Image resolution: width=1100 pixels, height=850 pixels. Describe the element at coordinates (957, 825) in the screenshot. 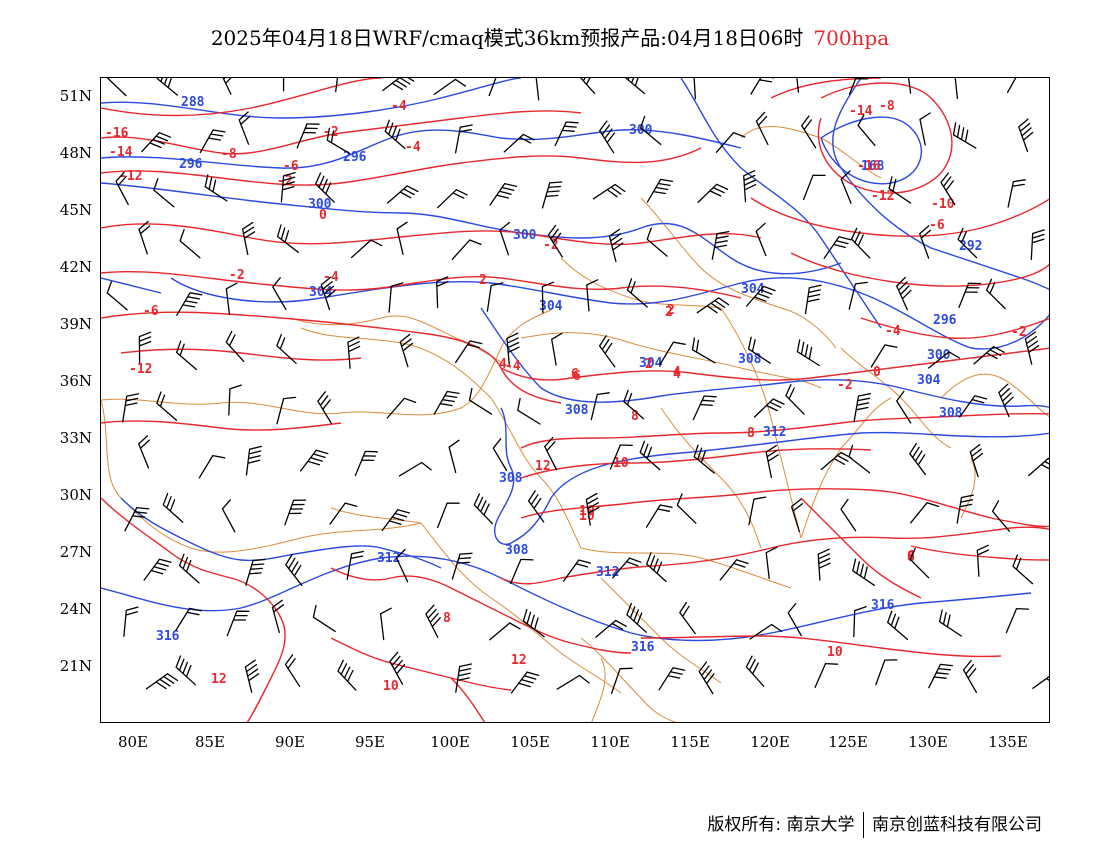

I see `copyright-org2: 南京创蓝科技有限公司` at that location.